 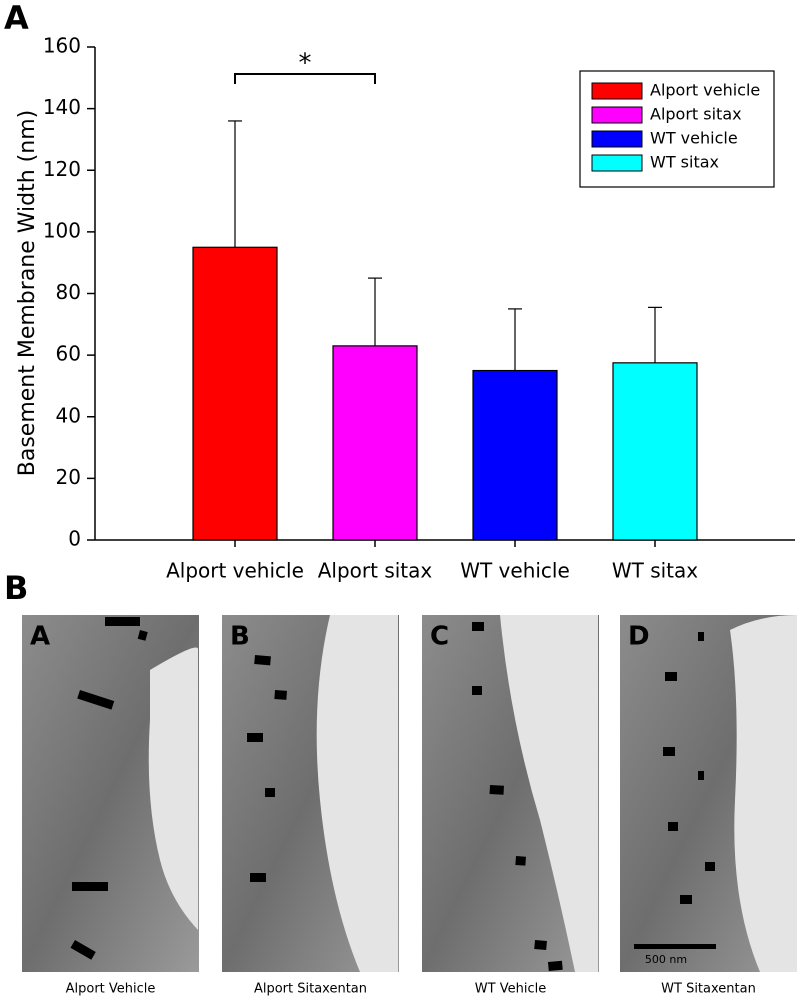 I want to click on x-tick-label: WT vehicle, so click(x=515, y=571).